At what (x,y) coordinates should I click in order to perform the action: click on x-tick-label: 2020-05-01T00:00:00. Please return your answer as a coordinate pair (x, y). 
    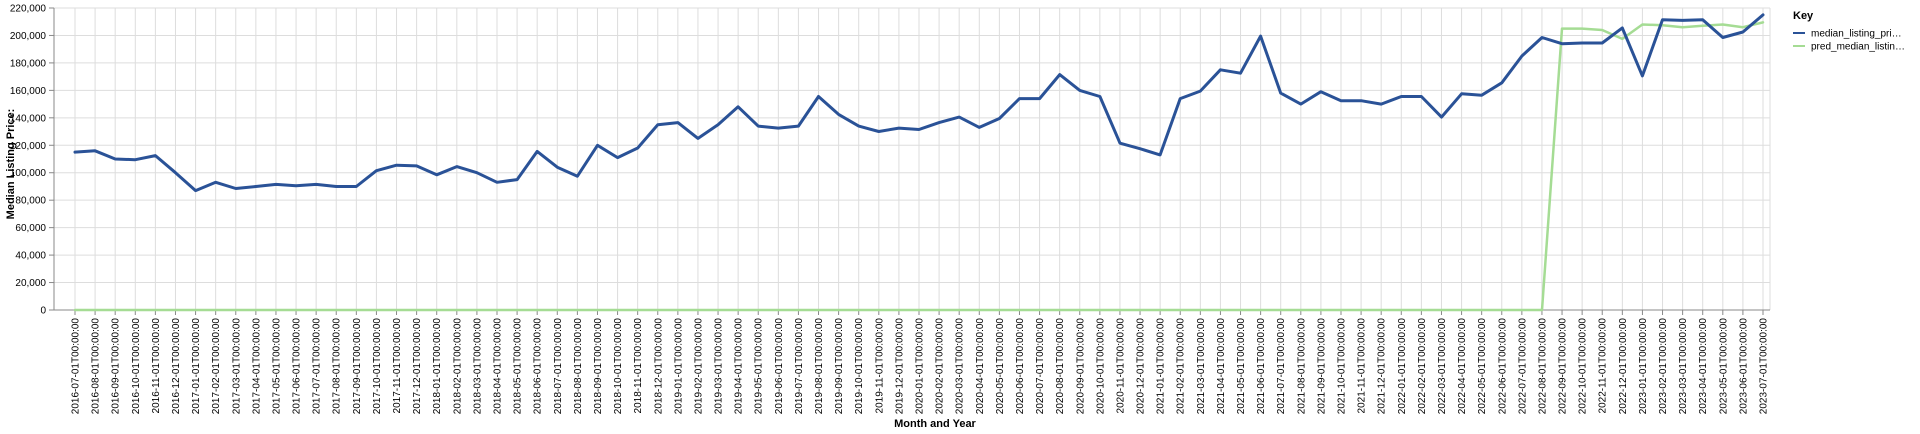
    Looking at the image, I should click on (1000, 366).